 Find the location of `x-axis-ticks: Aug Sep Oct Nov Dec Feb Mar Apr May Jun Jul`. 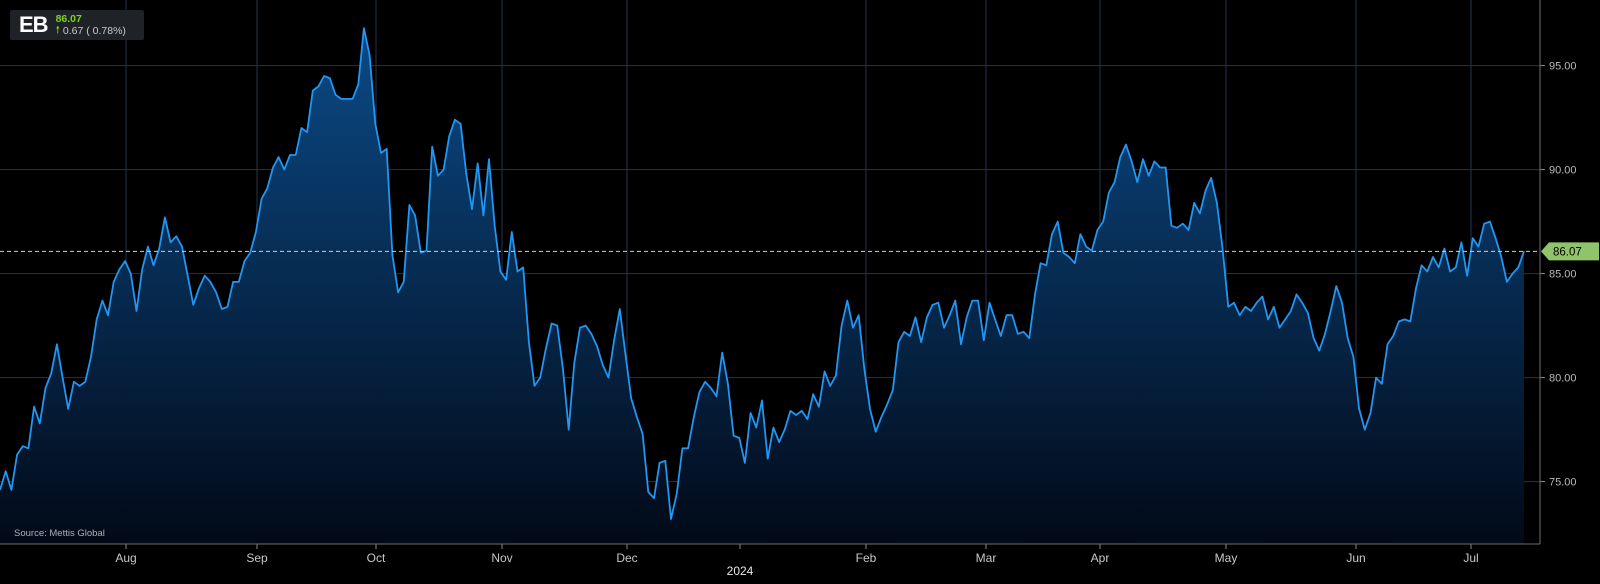

x-axis-ticks: Aug Sep Oct Nov Dec Feb Mar Apr May Jun Jul is located at coordinates (796, 558).